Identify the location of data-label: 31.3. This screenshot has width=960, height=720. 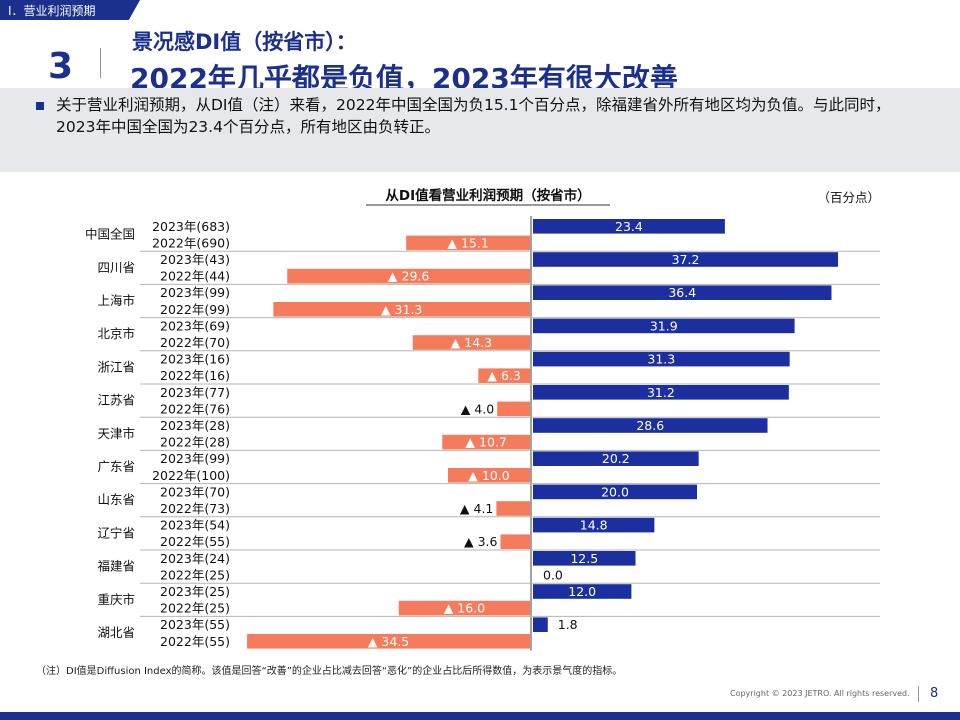
(661, 359).